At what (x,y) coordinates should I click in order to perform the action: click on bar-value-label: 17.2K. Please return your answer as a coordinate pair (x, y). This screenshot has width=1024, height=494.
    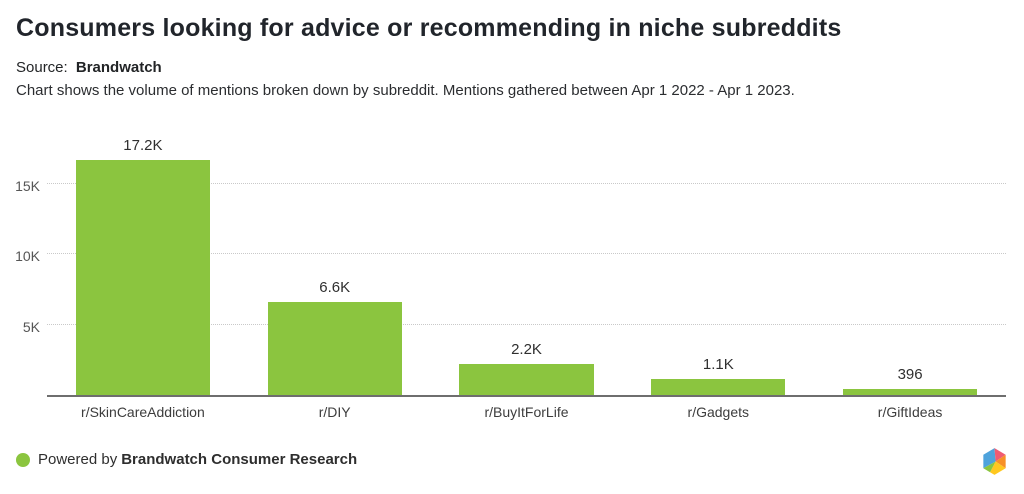
    Looking at the image, I should click on (143, 145).